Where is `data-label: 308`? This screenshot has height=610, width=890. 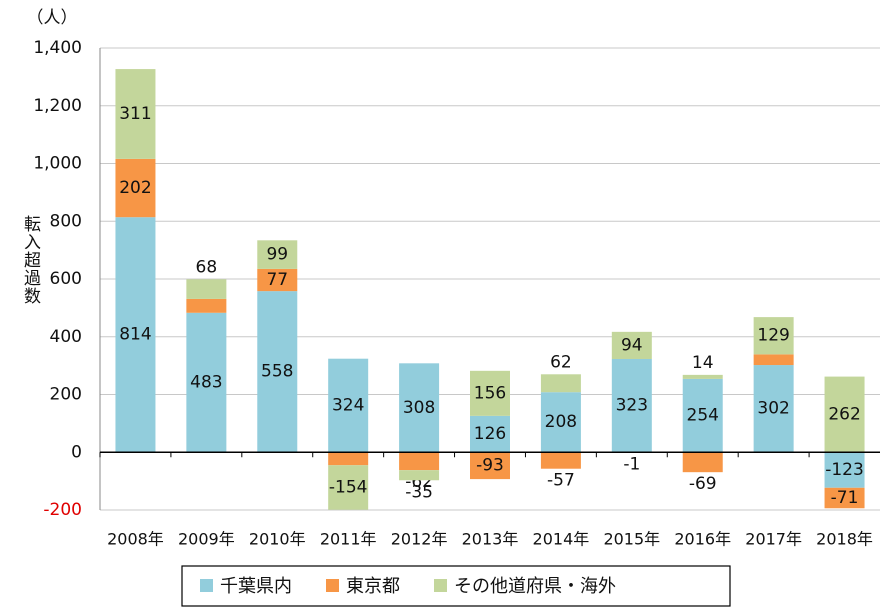
data-label: 308 is located at coordinates (419, 408).